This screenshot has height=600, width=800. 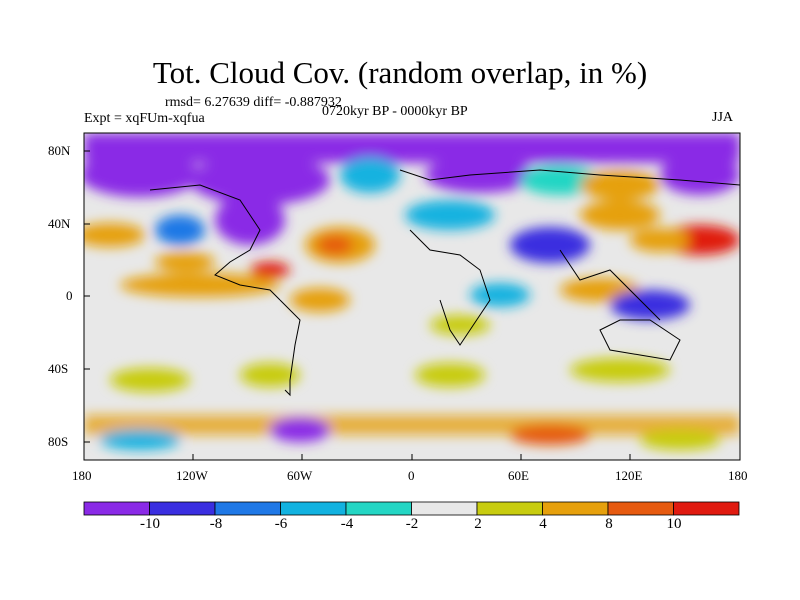 What do you see at coordinates (347, 524) in the screenshot?
I see `colorbar-label: -4` at bounding box center [347, 524].